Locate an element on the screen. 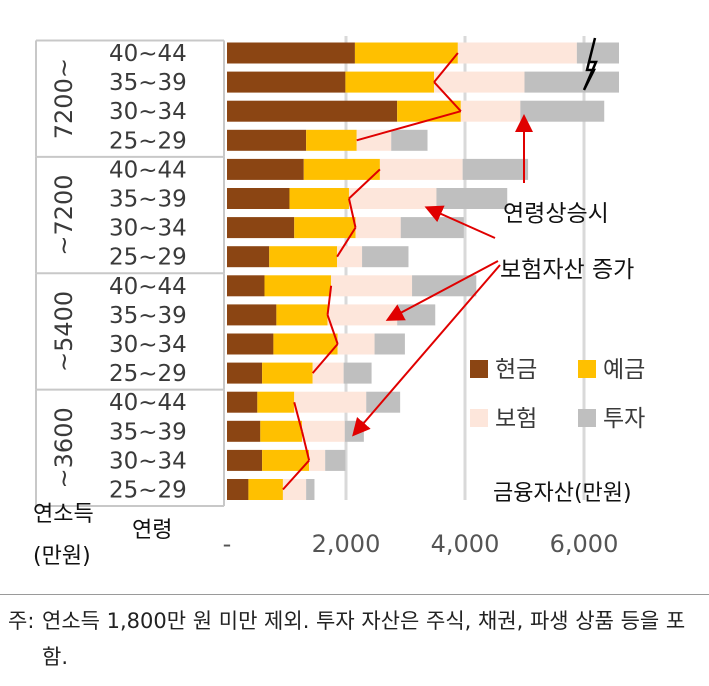 The height and width of the screenshot is (686, 709). group-label-0: 7200~ is located at coordinates (64, 98).